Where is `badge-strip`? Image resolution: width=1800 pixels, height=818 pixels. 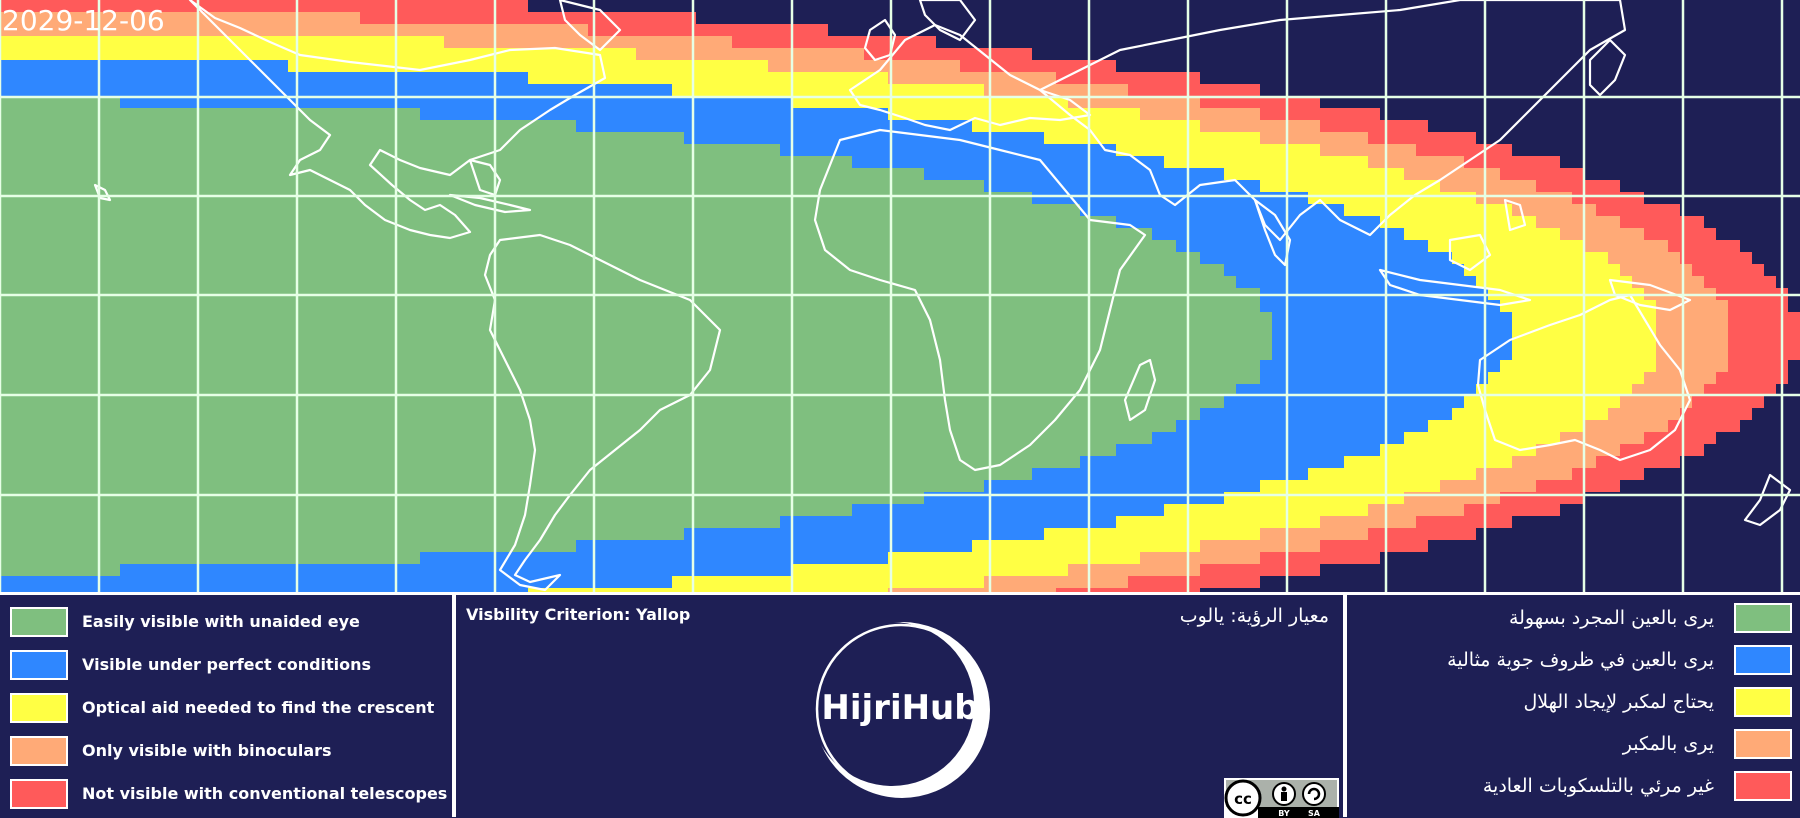
badge-strip is located at coordinates (1298, 812).